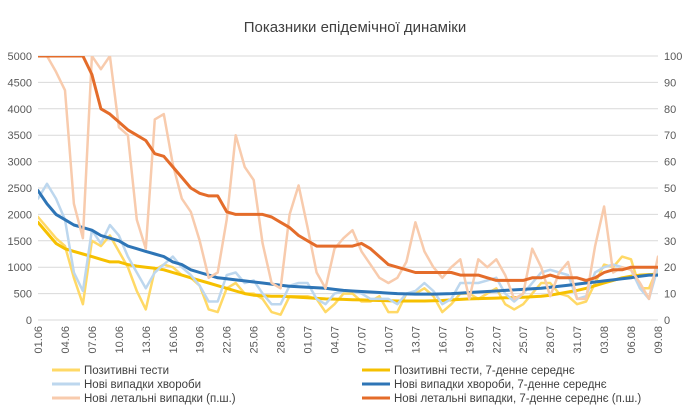 The width and height of the screenshot is (700, 409). Describe the element at coordinates (416, 340) in the screenshot. I see `x-tick-label: 13.07` at that location.